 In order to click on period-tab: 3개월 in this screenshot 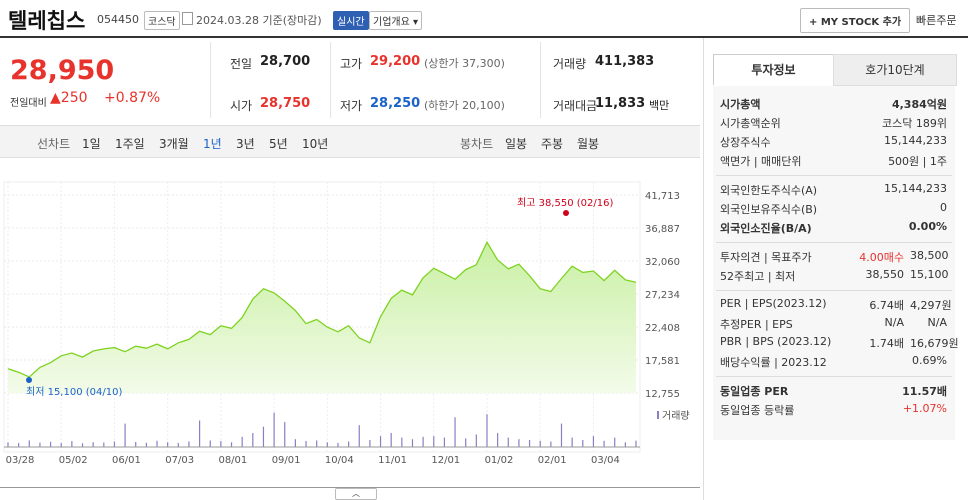, I will do `click(174, 144)`.